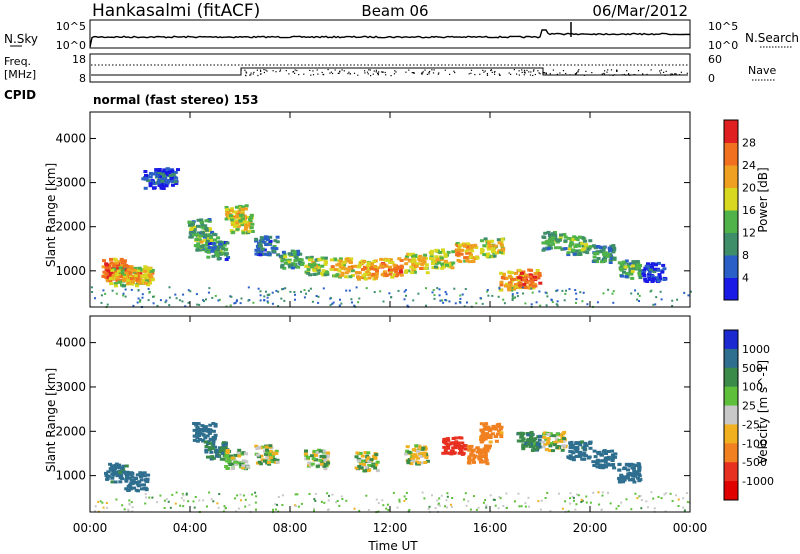 Image resolution: width=800 pixels, height=554 pixels. I want to click on noise-tick-right-top: 10^5, so click(723, 26).